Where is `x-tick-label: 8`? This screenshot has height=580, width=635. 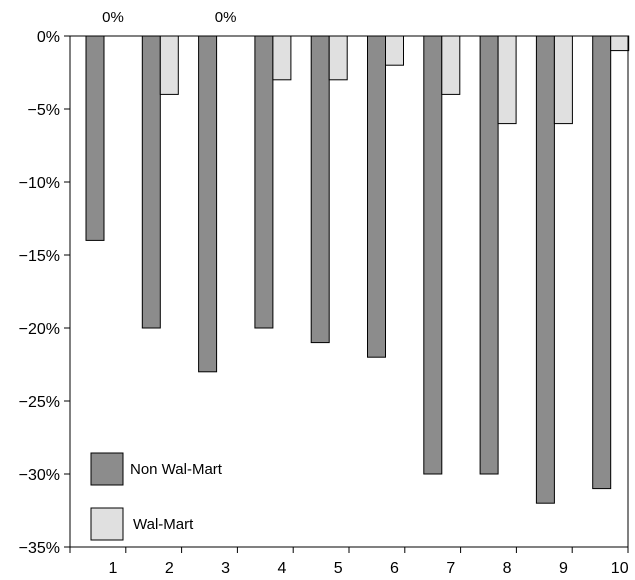 x-tick-label: 8 is located at coordinates (507, 568).